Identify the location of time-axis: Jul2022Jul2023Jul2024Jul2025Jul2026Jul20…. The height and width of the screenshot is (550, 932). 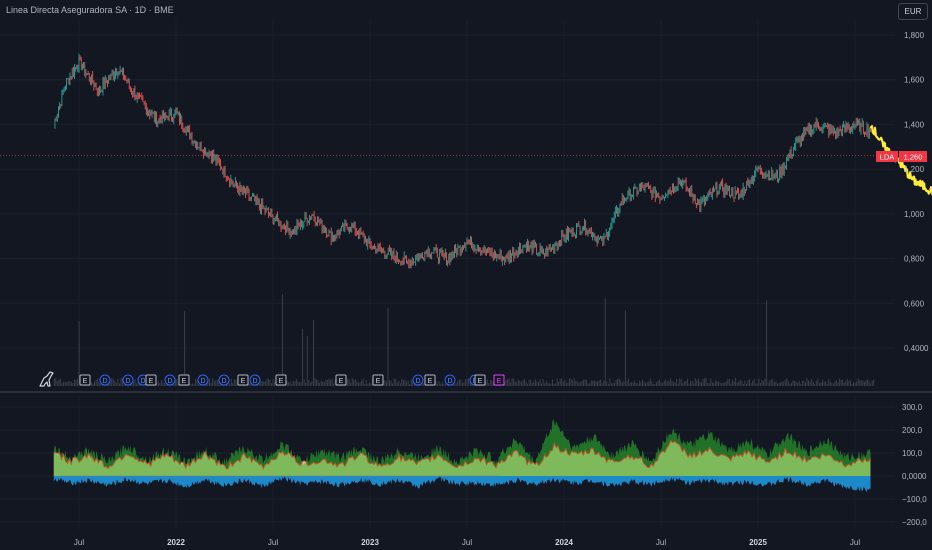
(503, 542).